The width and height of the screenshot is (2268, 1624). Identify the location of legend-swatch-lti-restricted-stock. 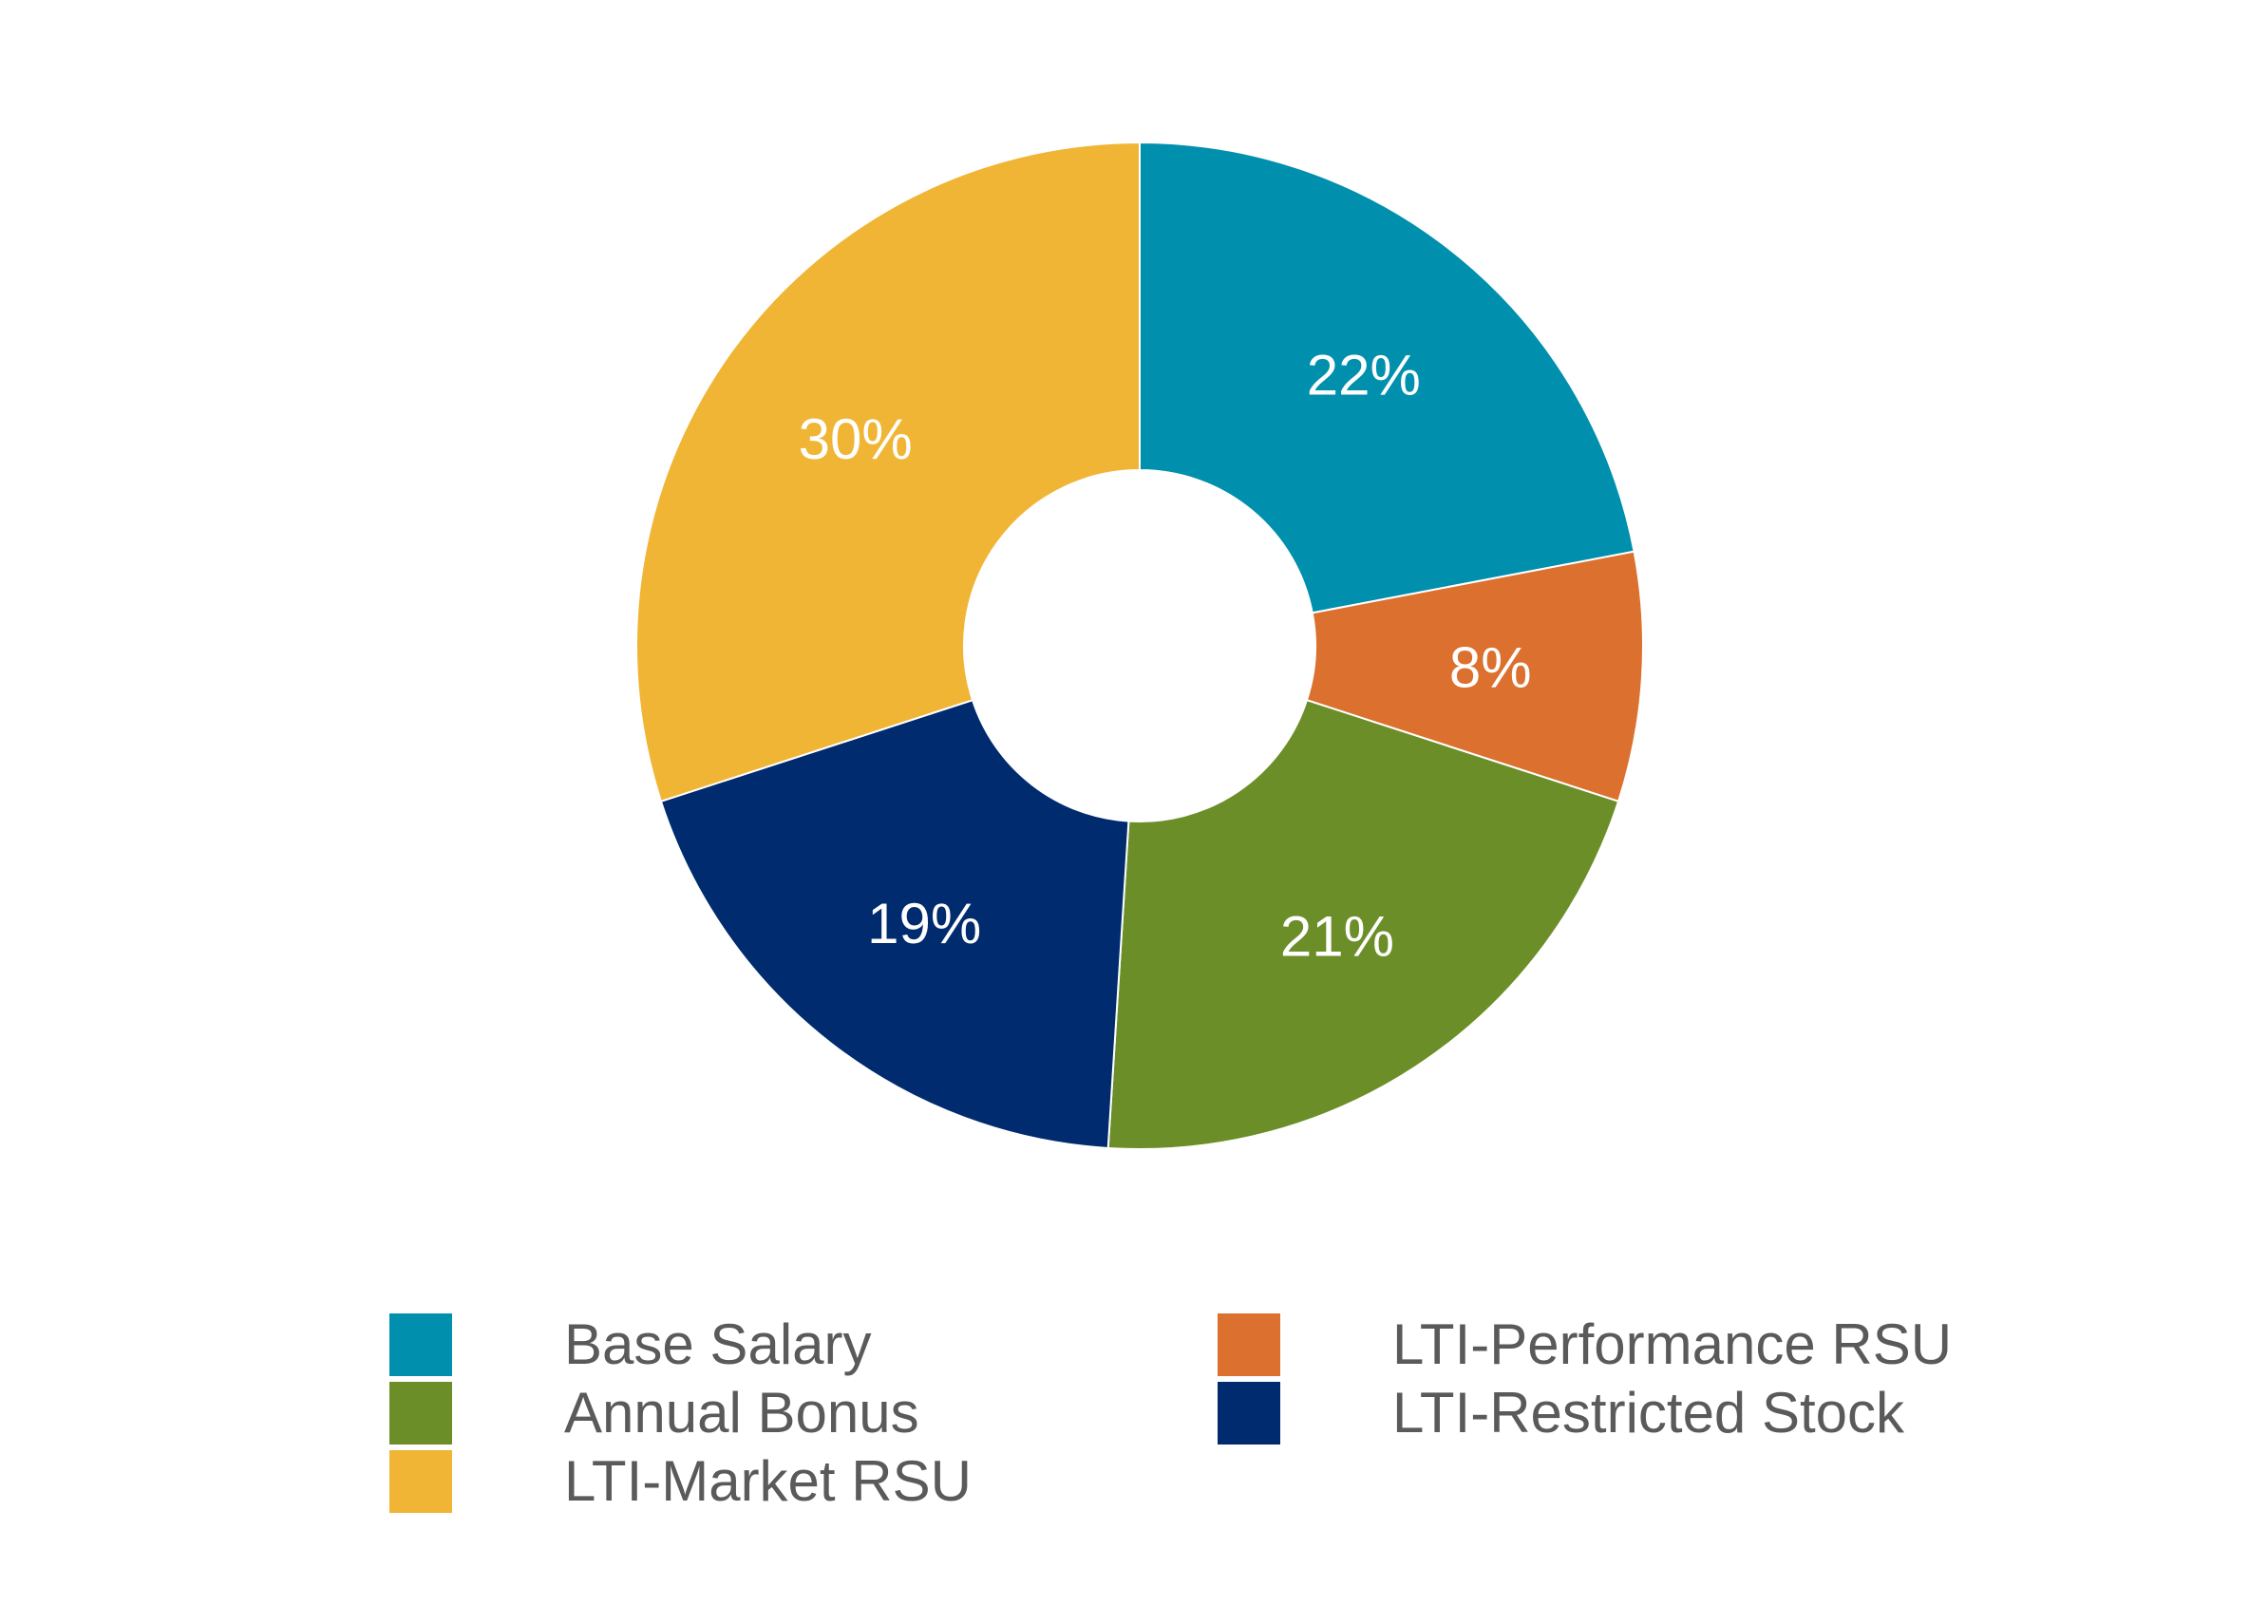
(1249, 1413).